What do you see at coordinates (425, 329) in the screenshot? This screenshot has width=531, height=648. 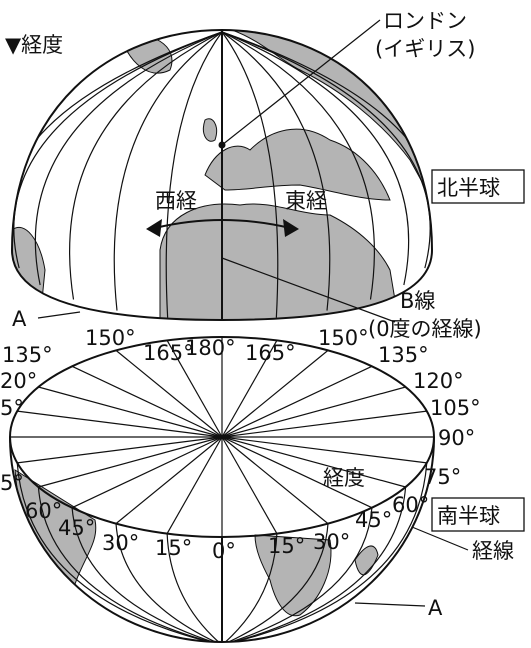 I see `b-note-label: (0度の経線)` at bounding box center [425, 329].